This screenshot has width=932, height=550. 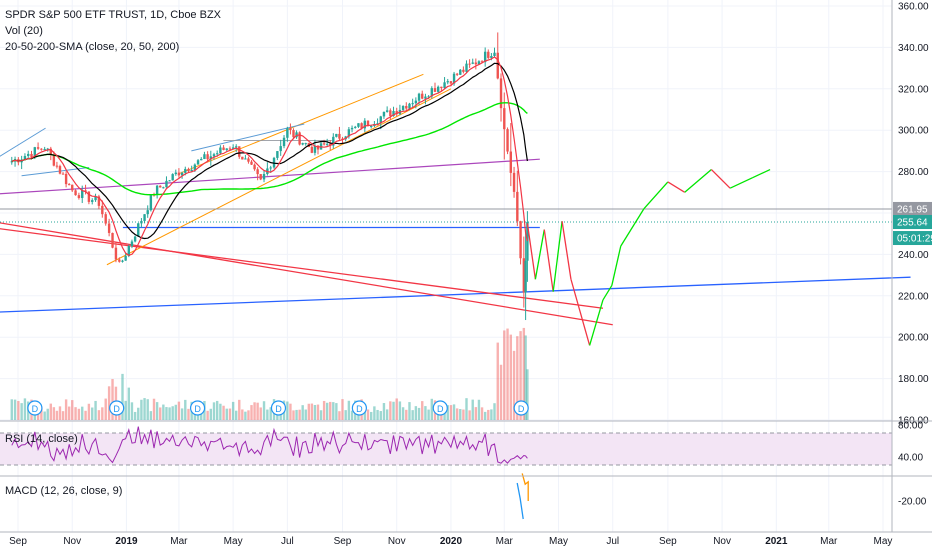 What do you see at coordinates (279, 177) in the screenshot?
I see `orange-channel-lower` at bounding box center [279, 177].